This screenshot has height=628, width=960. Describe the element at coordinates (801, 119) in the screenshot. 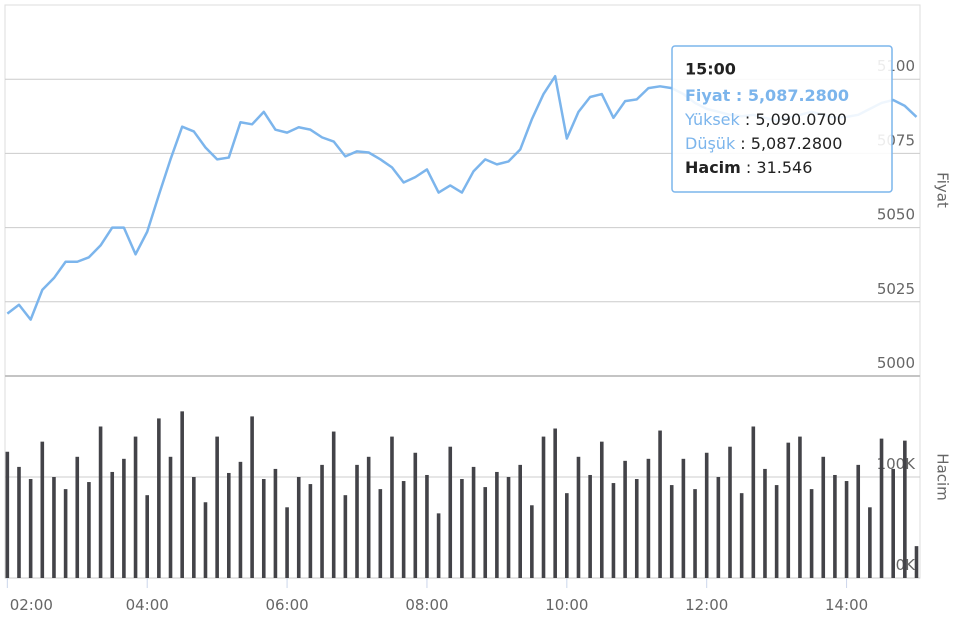

I see `tooltip-text: 5,090.0700` at that location.